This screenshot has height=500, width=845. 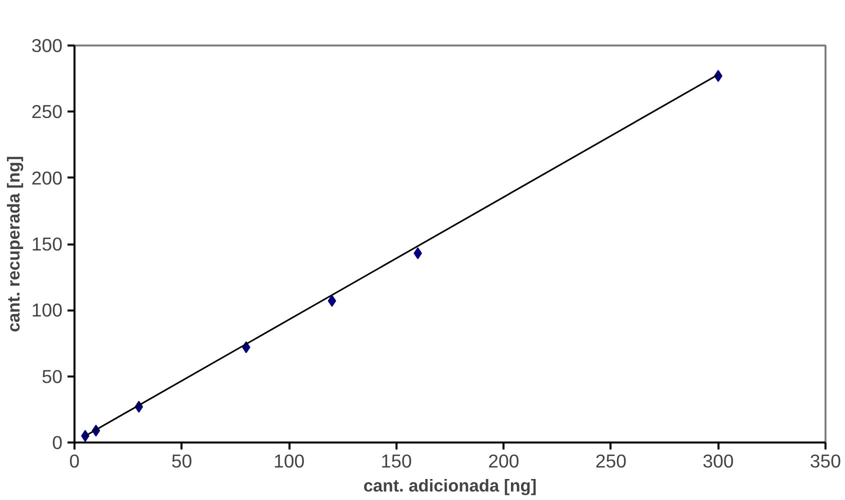 What do you see at coordinates (826, 461) in the screenshot?
I see `x-tick-label: 350` at bounding box center [826, 461].